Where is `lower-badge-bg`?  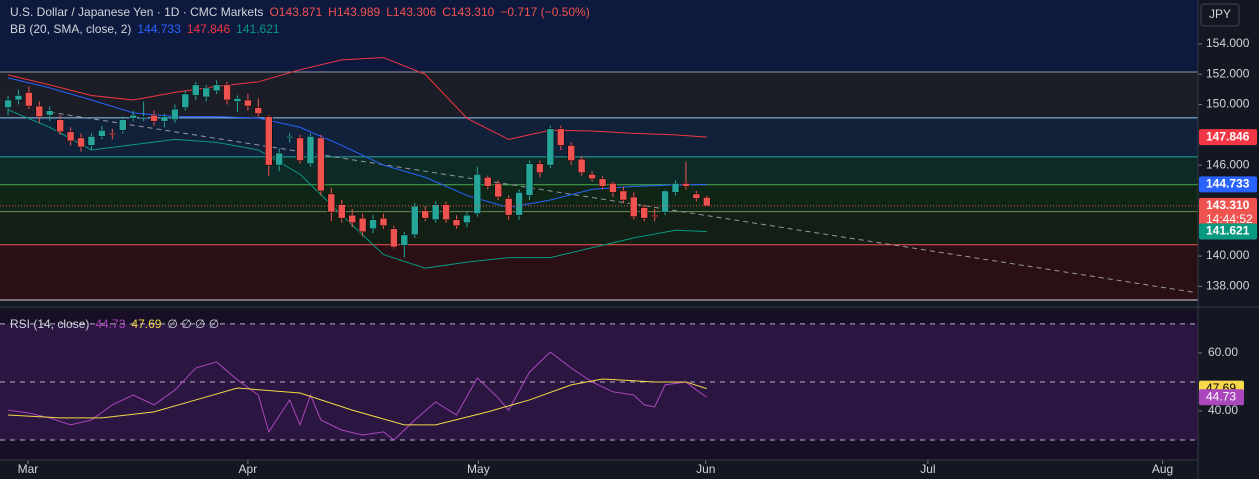
lower-badge-bg is located at coordinates (1228, 231).